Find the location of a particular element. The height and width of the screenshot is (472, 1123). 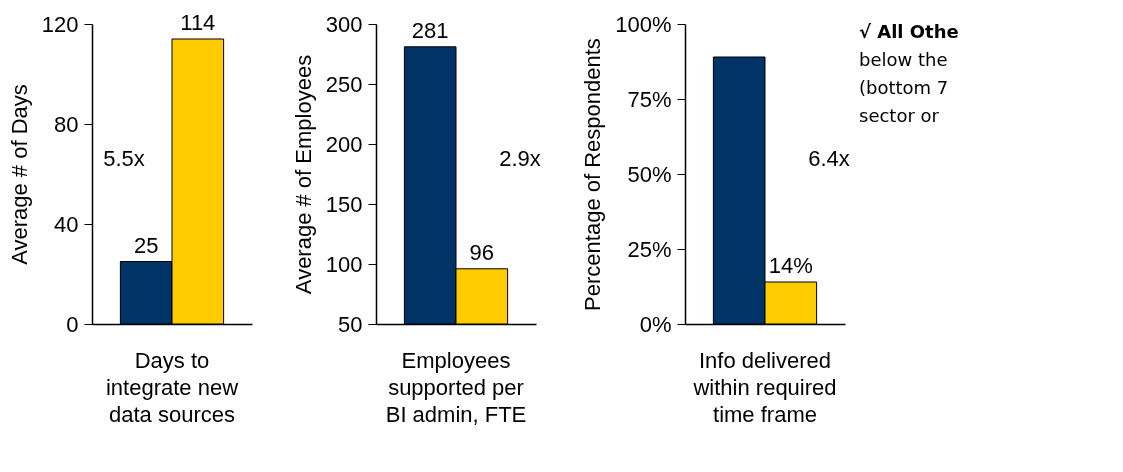

y-tick-label: 75% is located at coordinates (649, 99).